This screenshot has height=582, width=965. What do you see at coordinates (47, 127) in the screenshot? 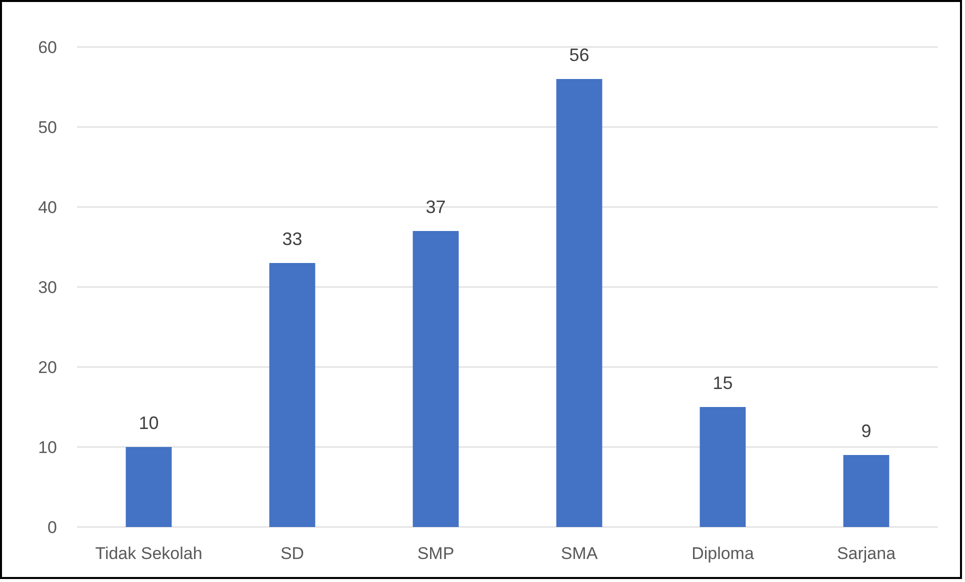
I see `y-tick-label: 50` at bounding box center [47, 127].